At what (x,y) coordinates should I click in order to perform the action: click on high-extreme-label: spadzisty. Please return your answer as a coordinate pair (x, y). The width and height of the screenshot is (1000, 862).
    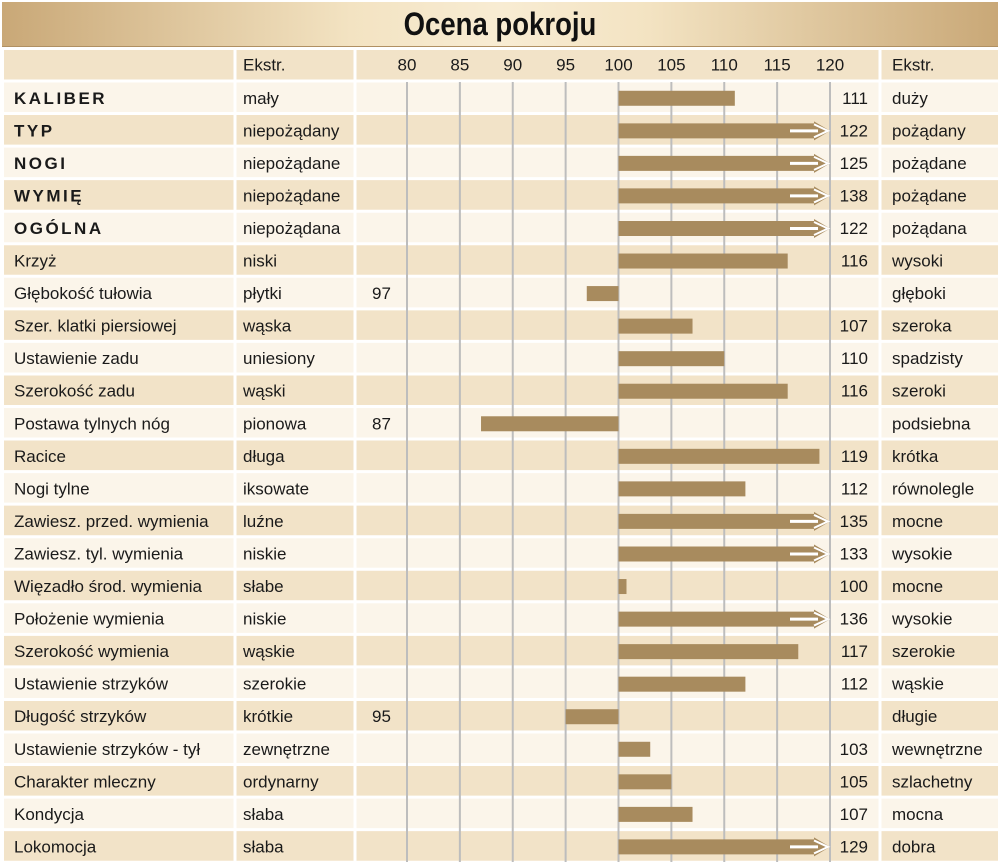
    Looking at the image, I should click on (927, 358).